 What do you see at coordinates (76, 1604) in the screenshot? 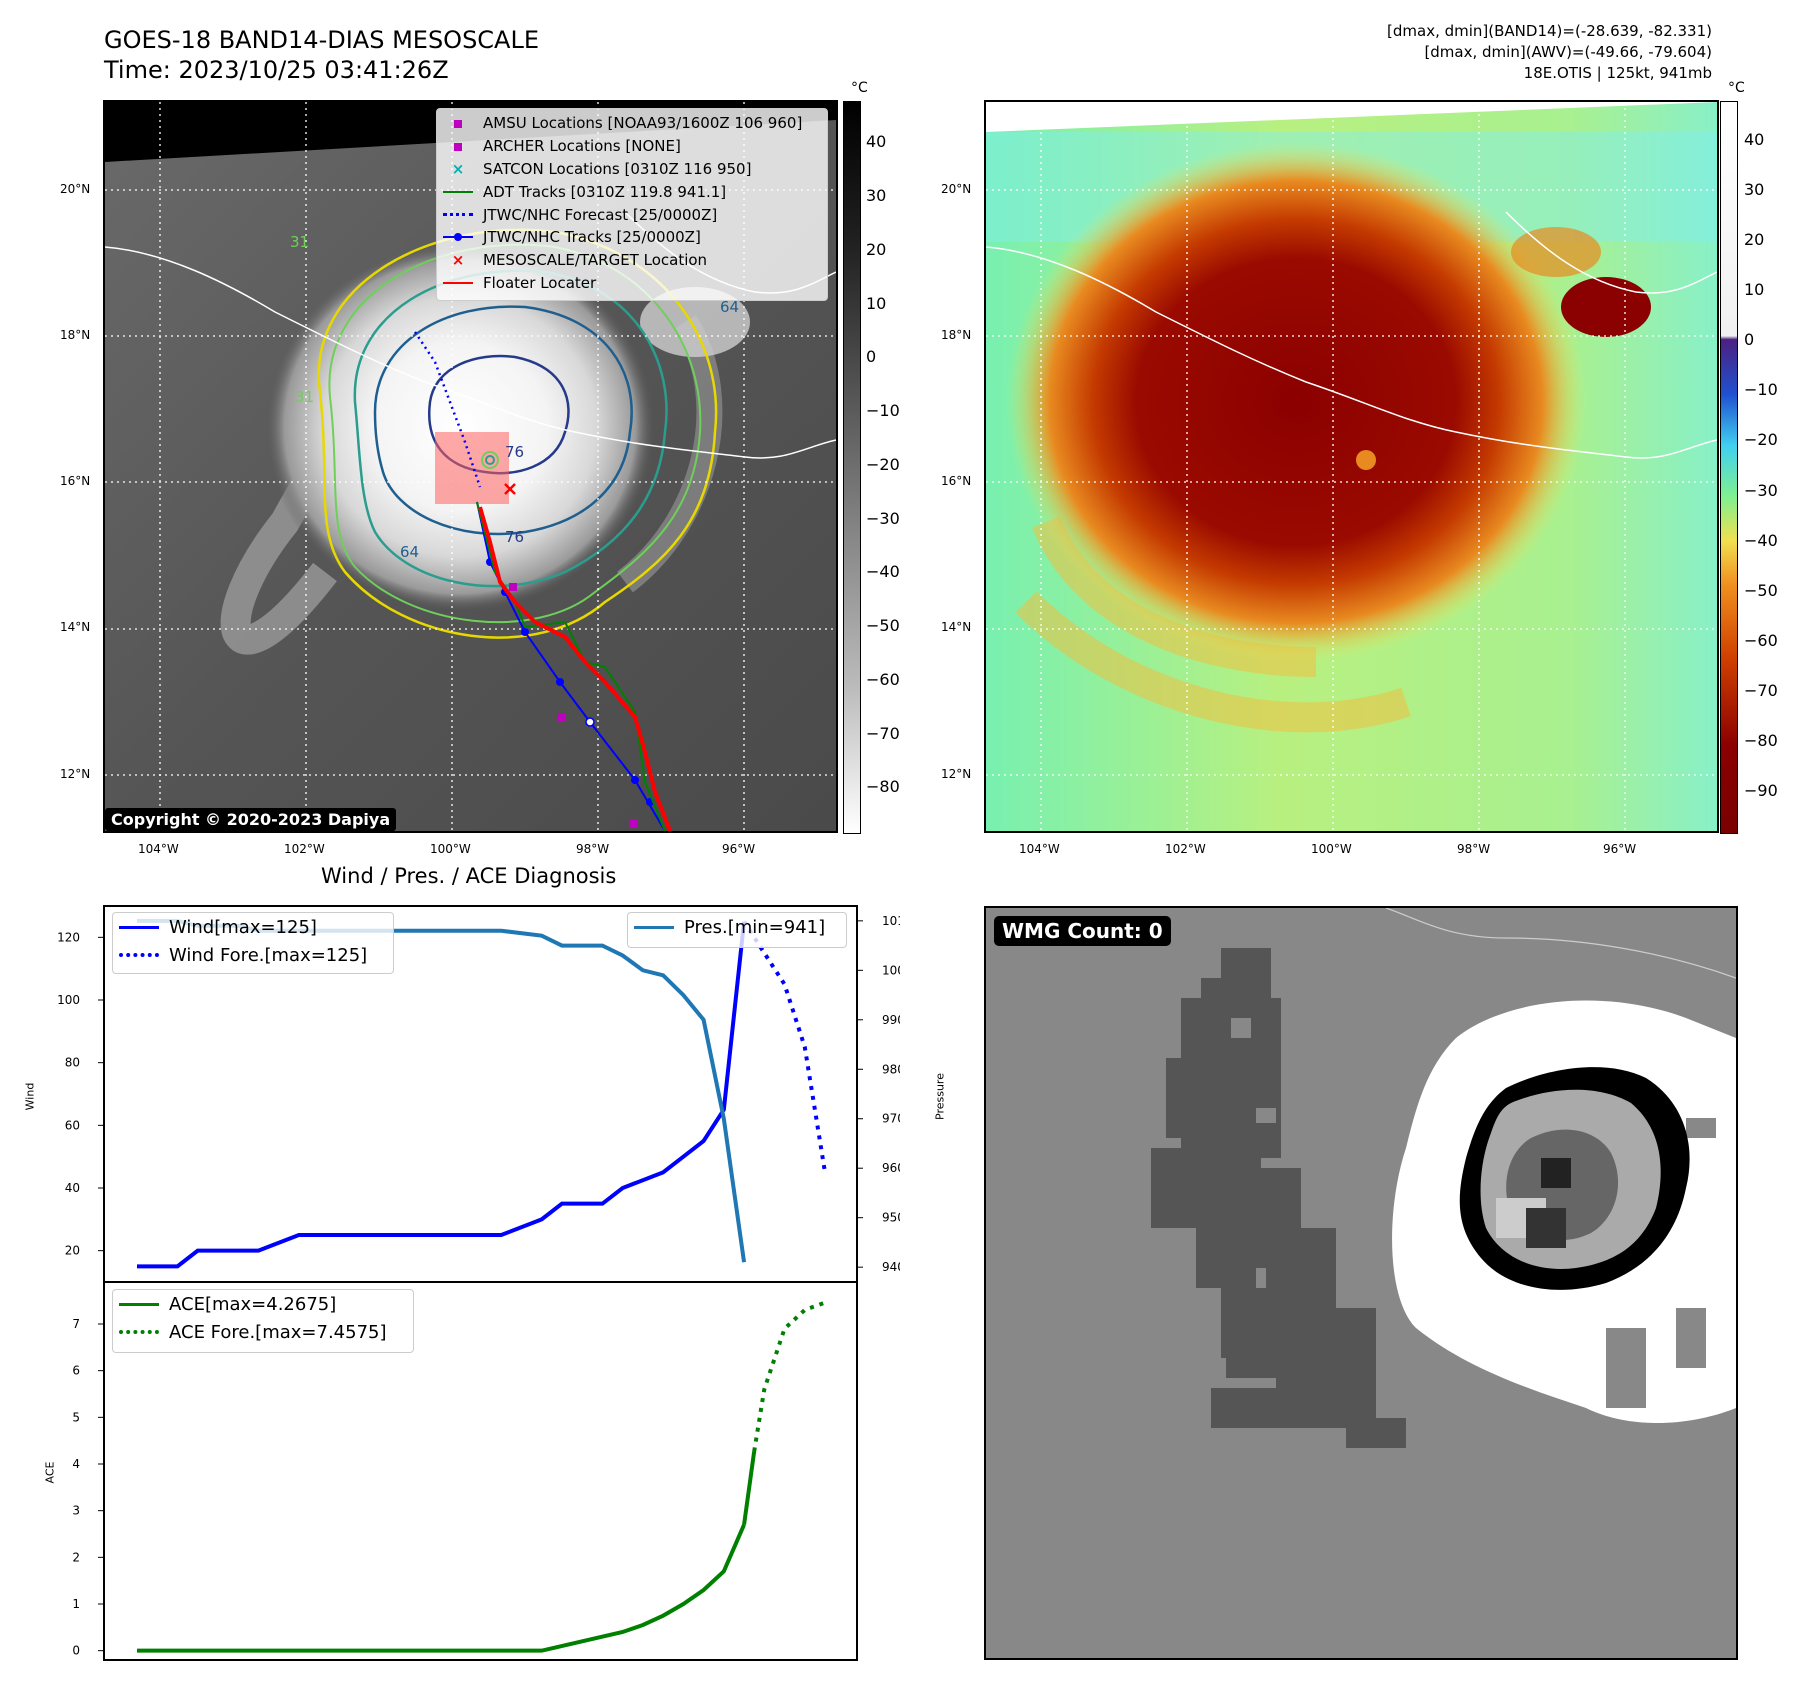
I see `ace-tick-label: 1` at bounding box center [76, 1604].